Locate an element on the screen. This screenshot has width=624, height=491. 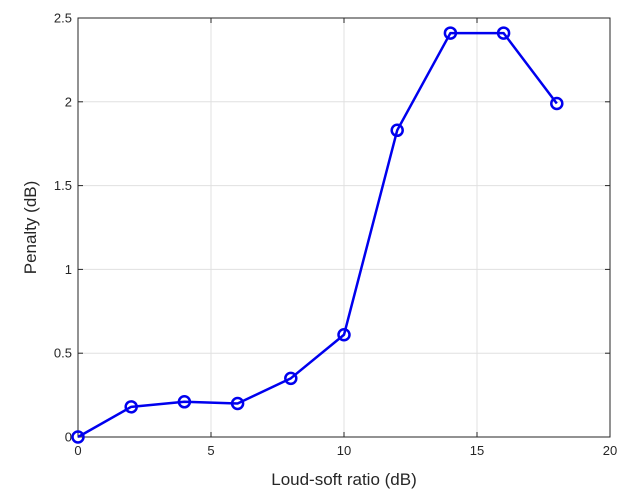
x-tick-label: 10 is located at coordinates (344, 450).